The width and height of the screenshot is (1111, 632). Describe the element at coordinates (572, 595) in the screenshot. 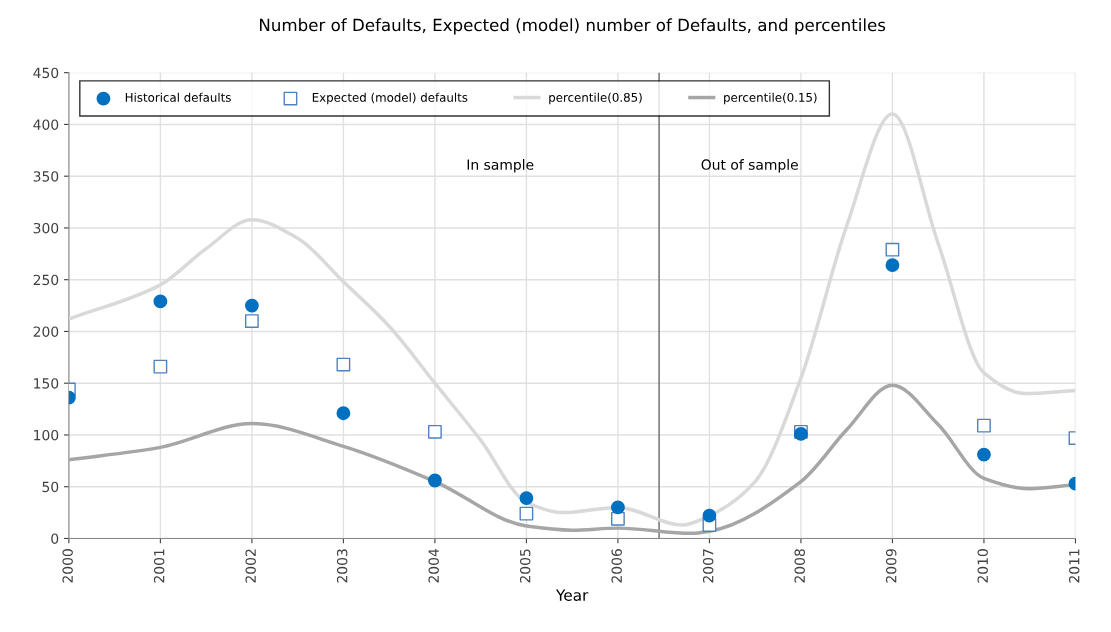

I see `x-axis-title: Year` at that location.